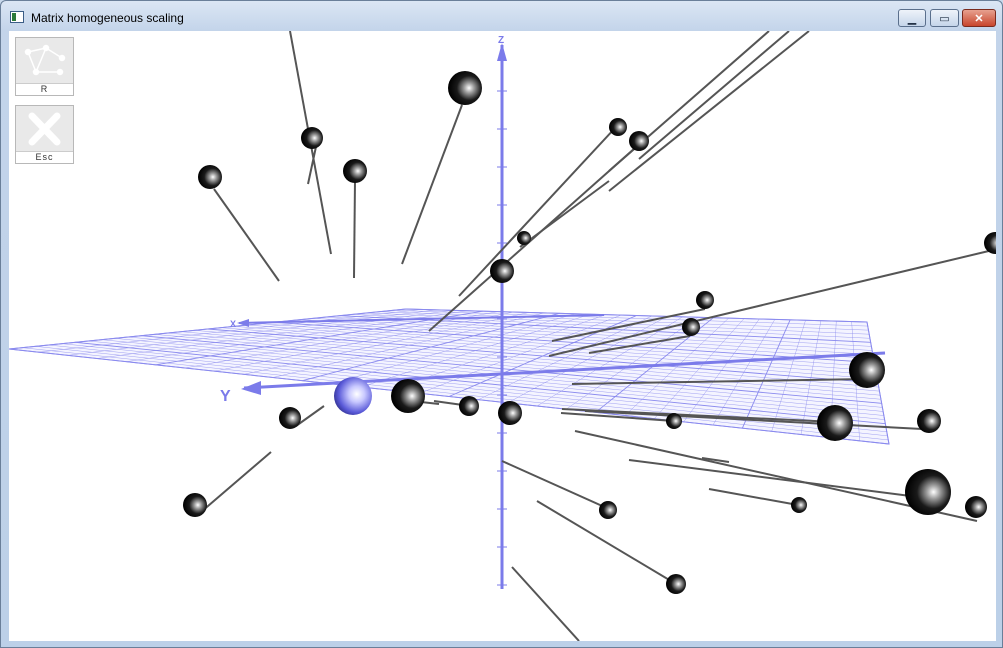 The width and height of the screenshot is (1003, 648). What do you see at coordinates (45, 60) in the screenshot?
I see `graph-icon` at bounding box center [45, 60].